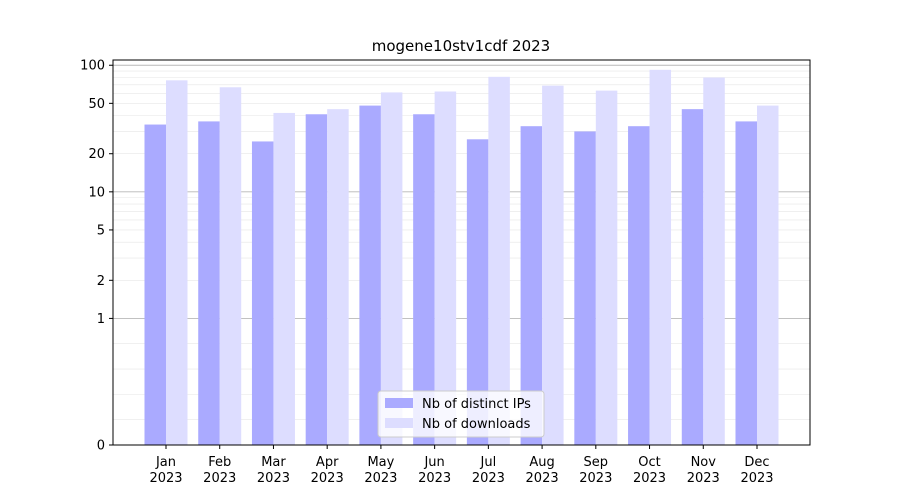  Describe the element at coordinates (96, 104) in the screenshot. I see `y-tick-label: 50` at that location.